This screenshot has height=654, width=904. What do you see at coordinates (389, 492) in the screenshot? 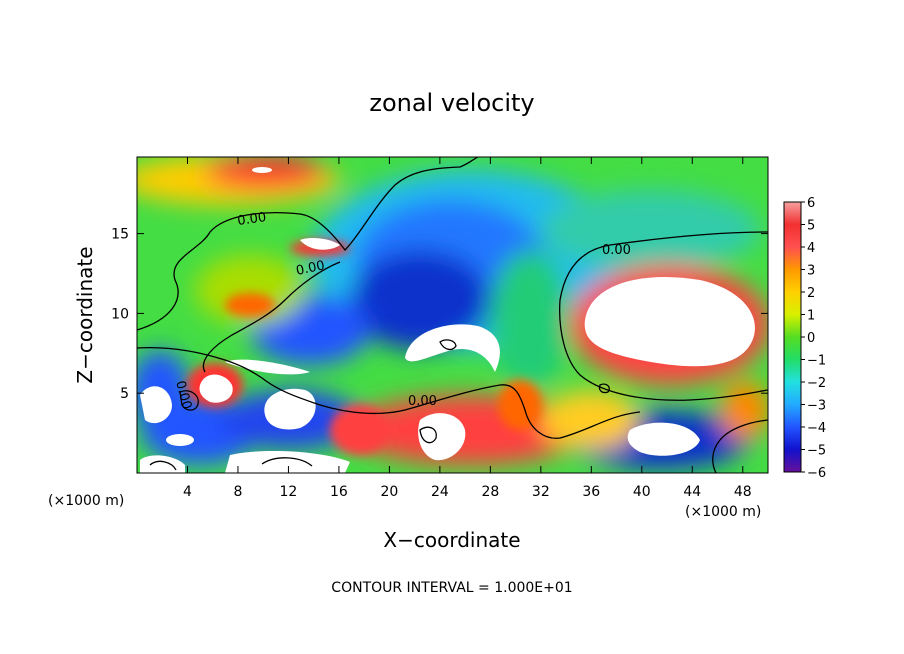
I see `x-tick-label: 20` at bounding box center [389, 492].